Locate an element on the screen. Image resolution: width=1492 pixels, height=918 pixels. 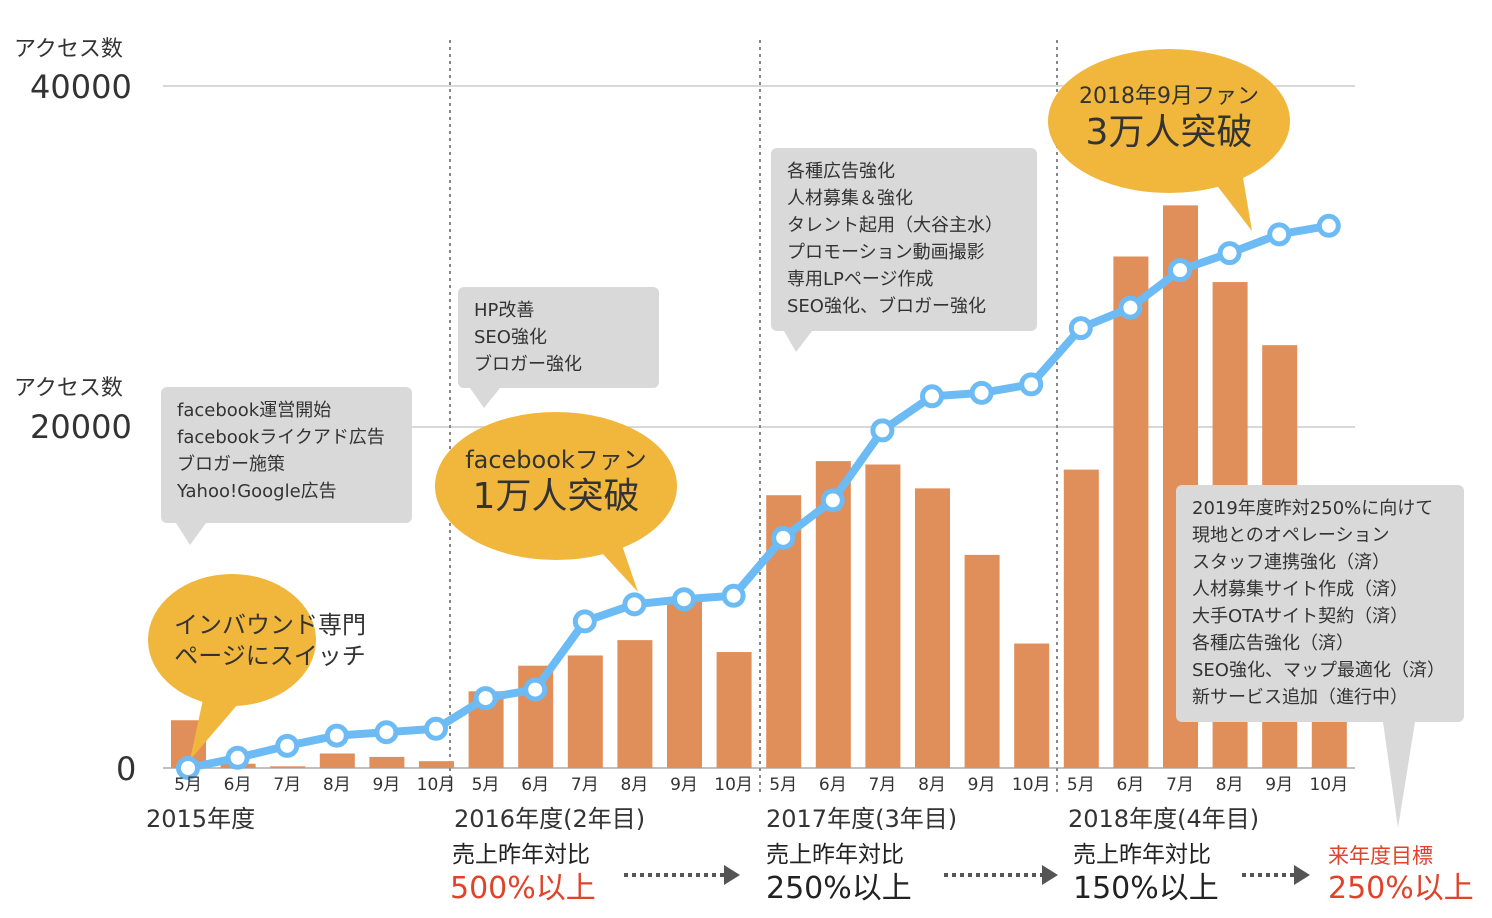
year-label-2015: 2015年度 is located at coordinates (201, 819).